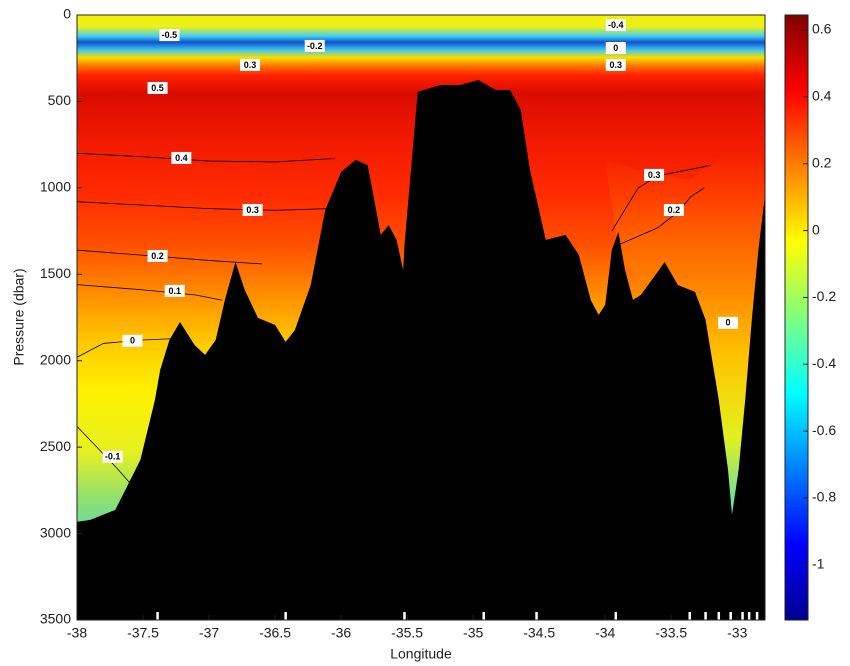 Image resolution: width=850 pixels, height=666 pixels. What do you see at coordinates (341, 633) in the screenshot?
I see `x-tick-label: -36` at bounding box center [341, 633].